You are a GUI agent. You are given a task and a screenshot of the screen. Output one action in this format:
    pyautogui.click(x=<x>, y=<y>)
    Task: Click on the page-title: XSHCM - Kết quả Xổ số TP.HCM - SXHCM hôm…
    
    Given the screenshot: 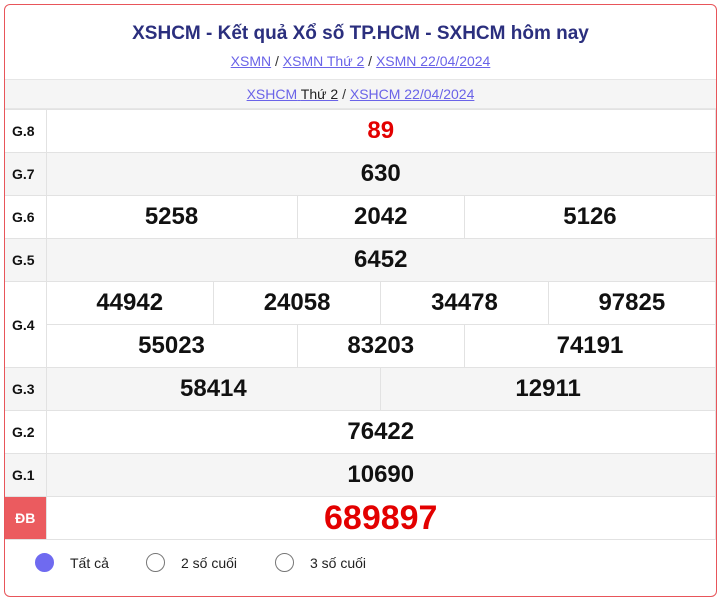 What is the action you would take?
    pyautogui.click(x=360, y=33)
    